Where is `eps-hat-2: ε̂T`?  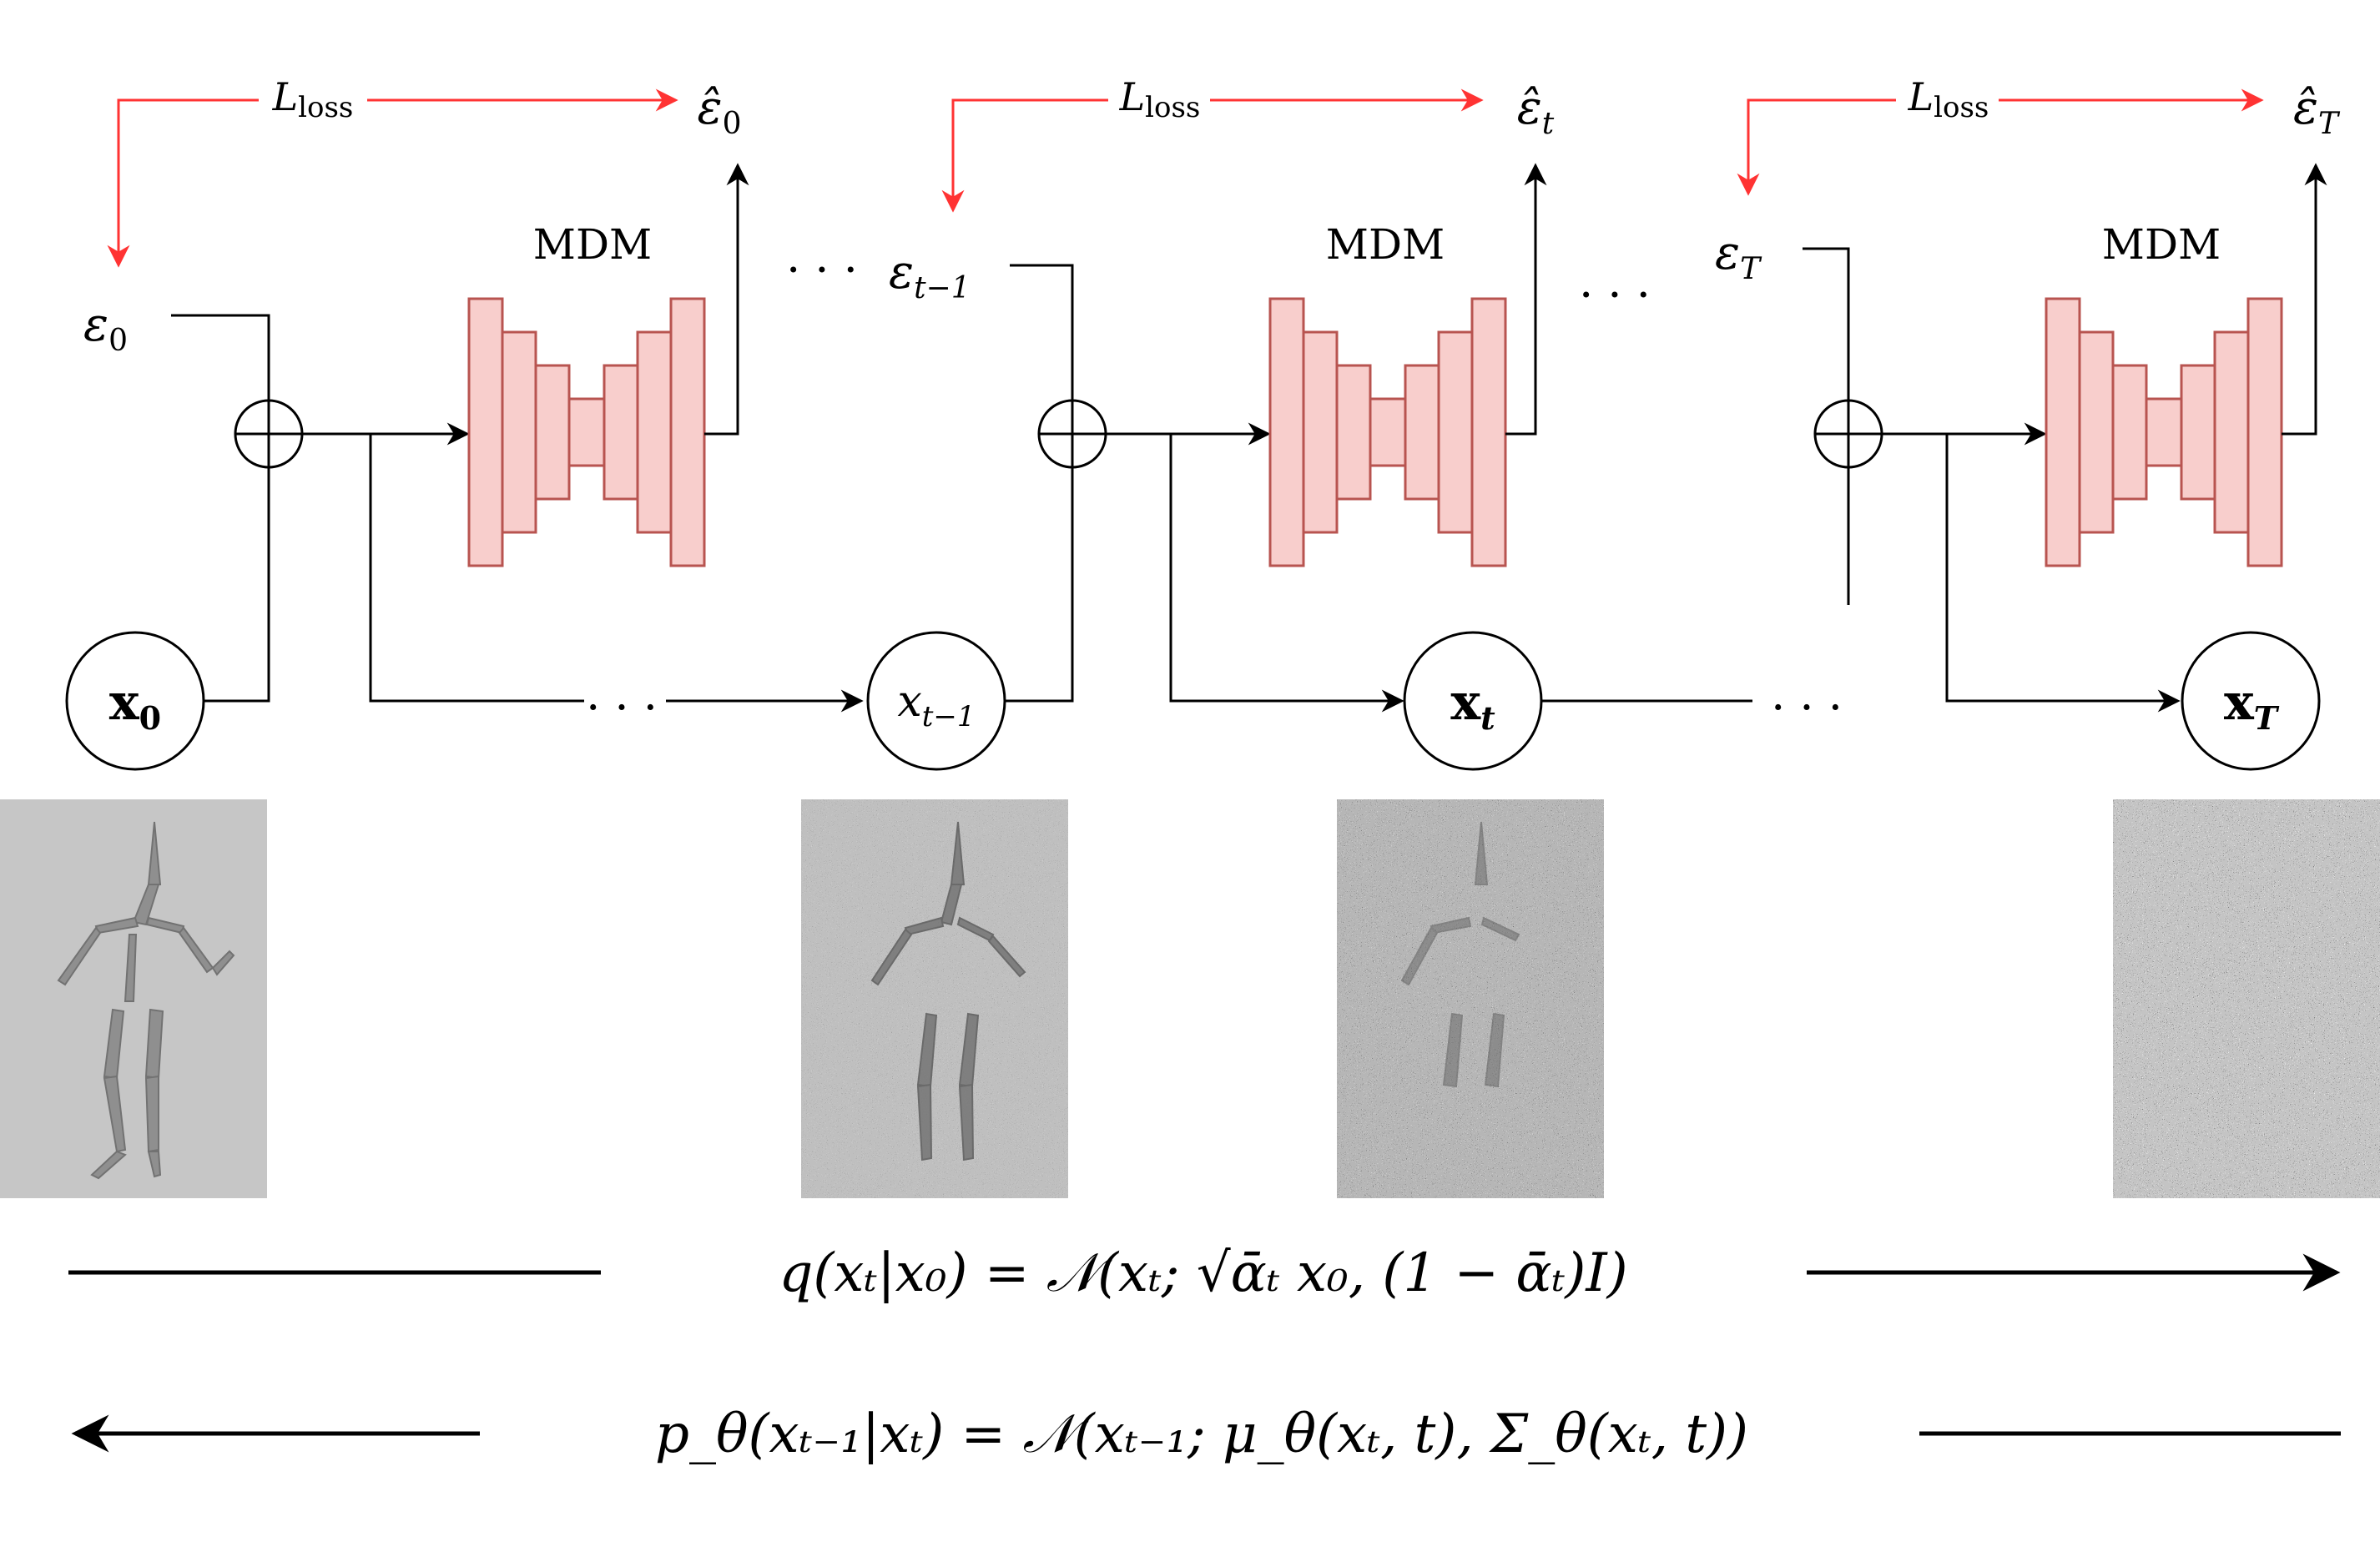 eps-hat-2: ε̂T is located at coordinates (2317, 111).